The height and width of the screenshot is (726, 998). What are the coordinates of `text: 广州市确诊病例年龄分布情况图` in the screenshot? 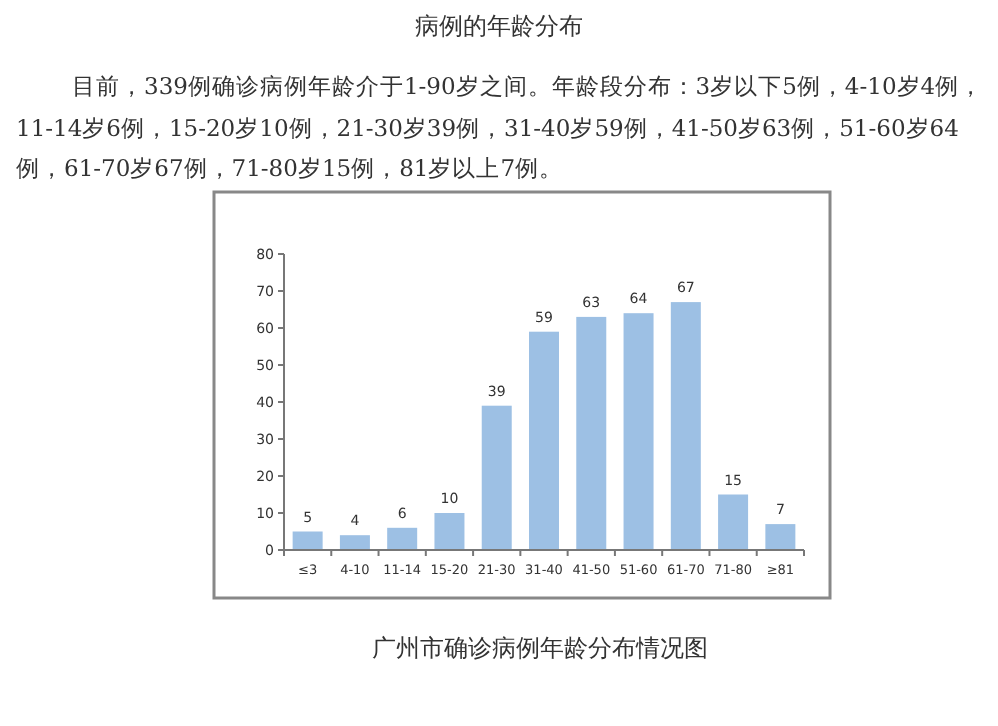 It's located at (540, 649).